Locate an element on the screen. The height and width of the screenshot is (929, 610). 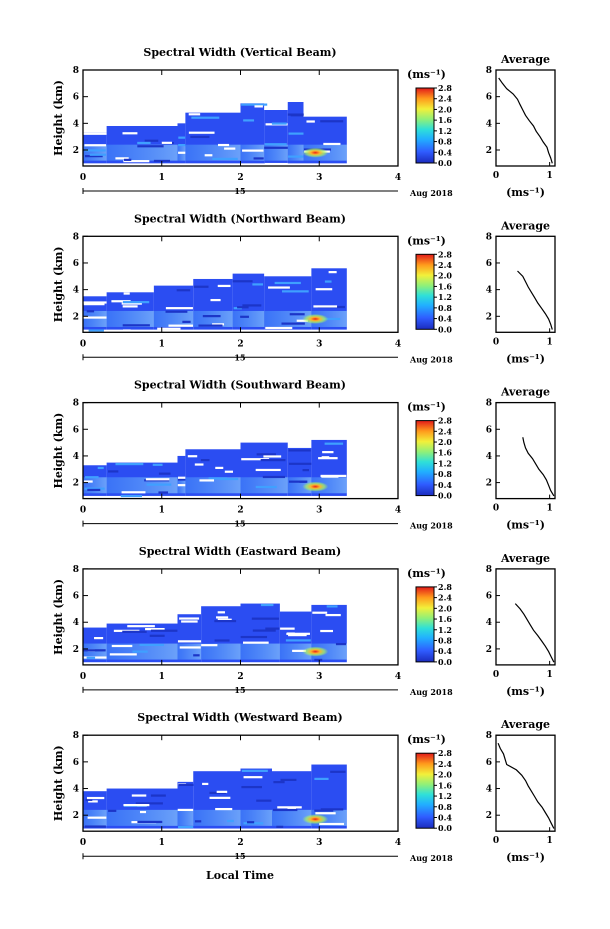
y-tick-label: 4 is located at coordinates (76, 790).